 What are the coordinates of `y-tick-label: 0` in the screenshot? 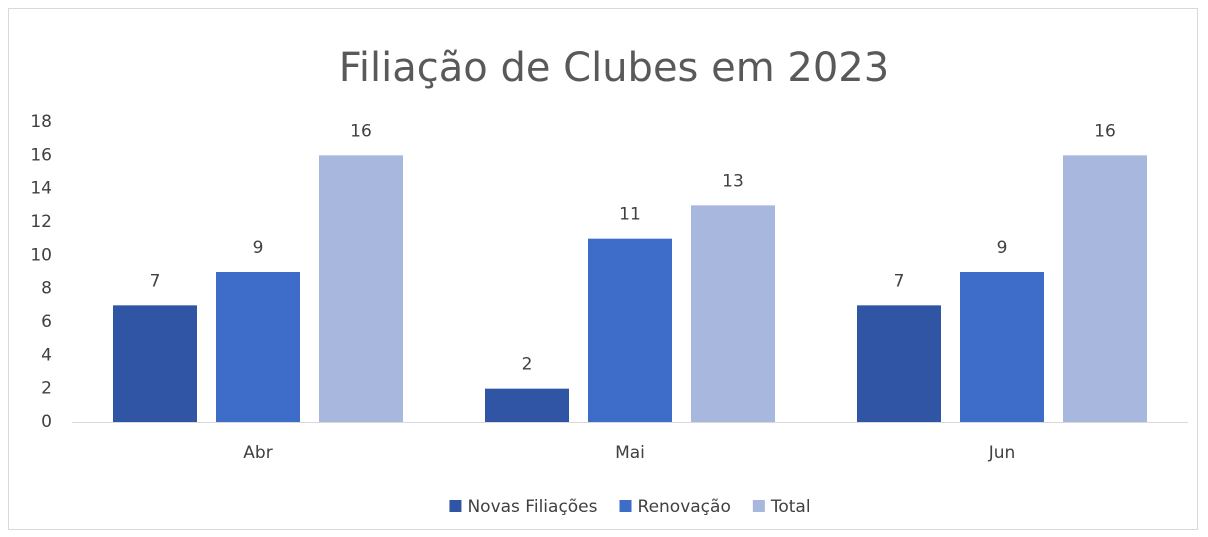 It's located at (46, 422).